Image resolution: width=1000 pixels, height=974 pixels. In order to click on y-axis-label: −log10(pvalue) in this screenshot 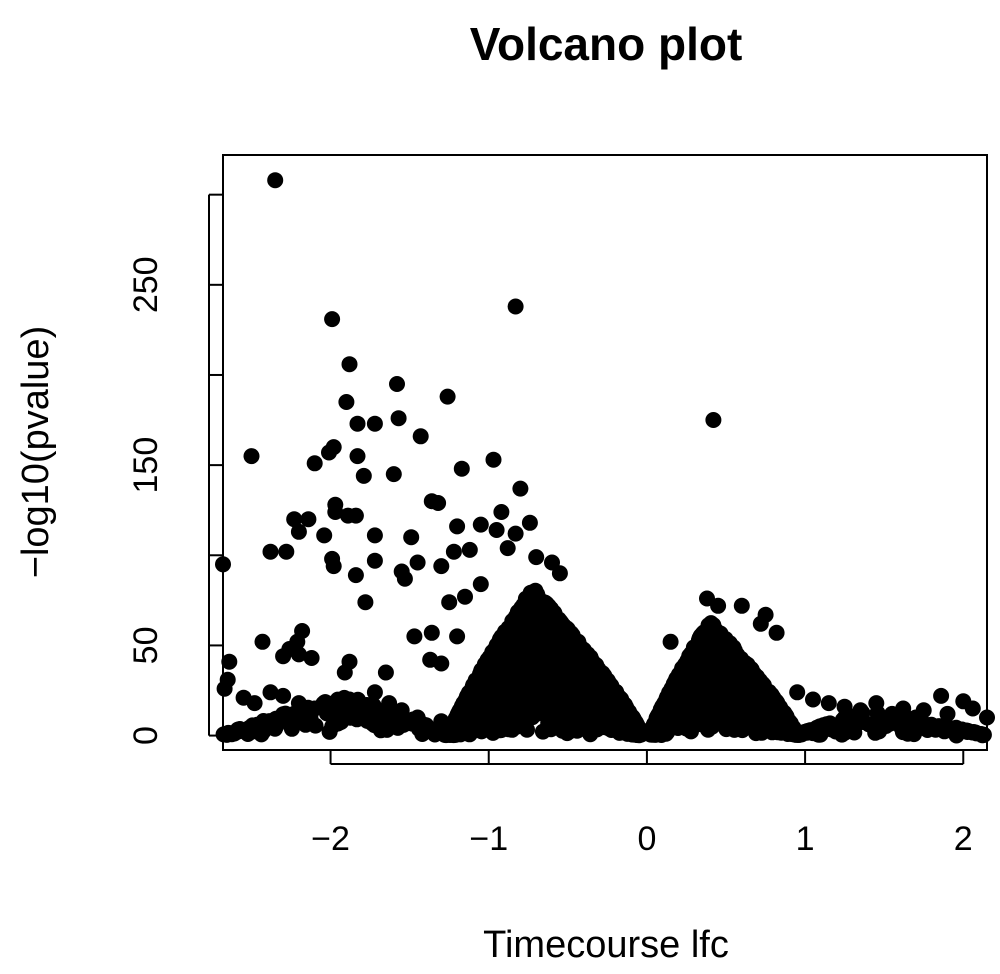, I will do `click(36, 452)`.